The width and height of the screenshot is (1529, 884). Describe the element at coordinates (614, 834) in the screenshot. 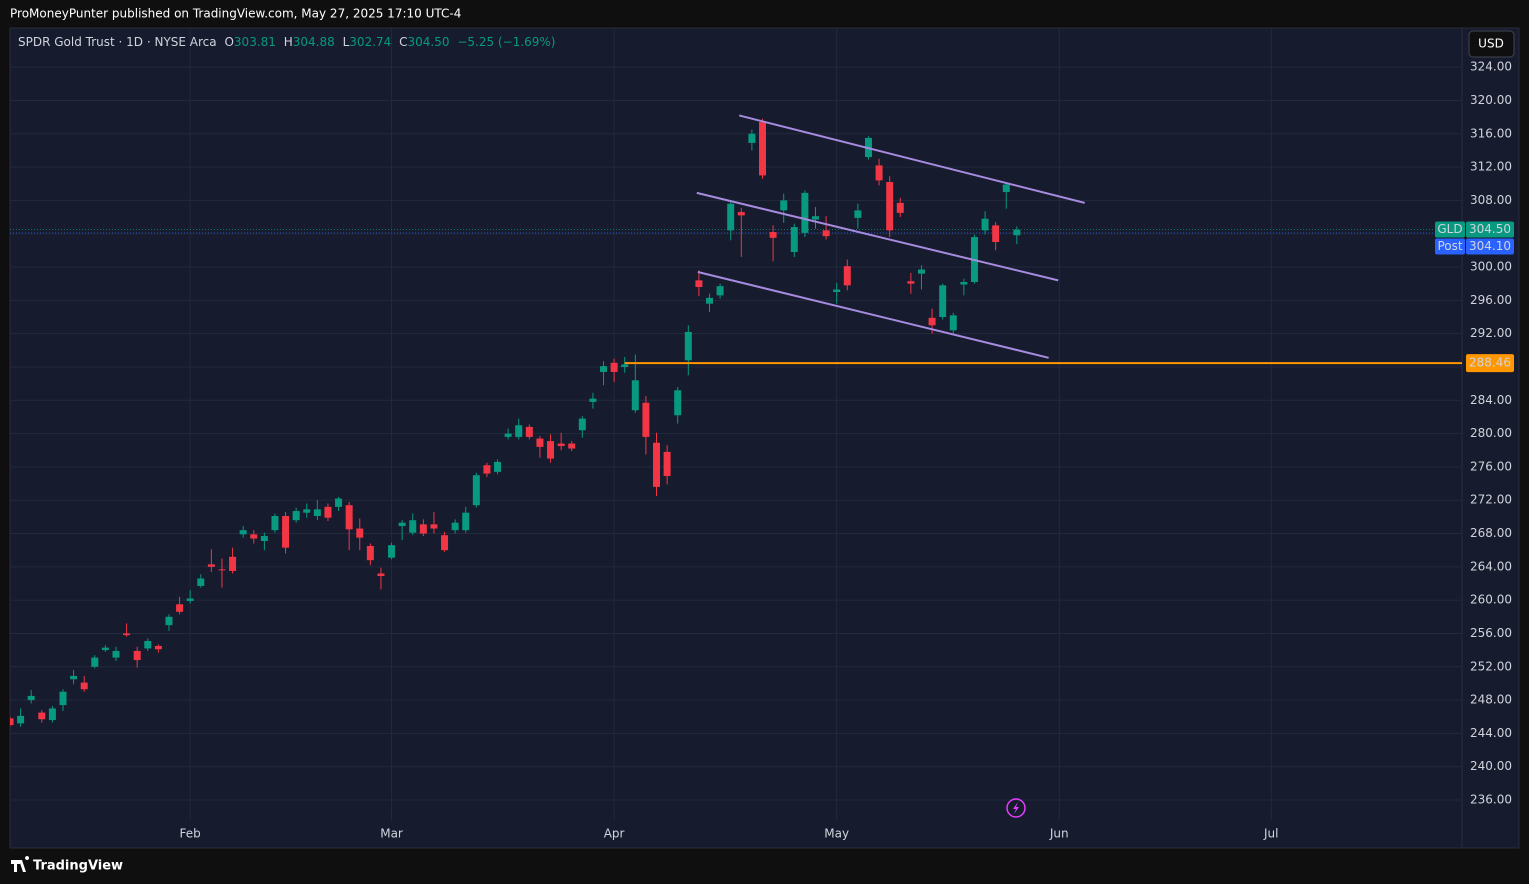

I see `x-tick-label: Apr` at that location.